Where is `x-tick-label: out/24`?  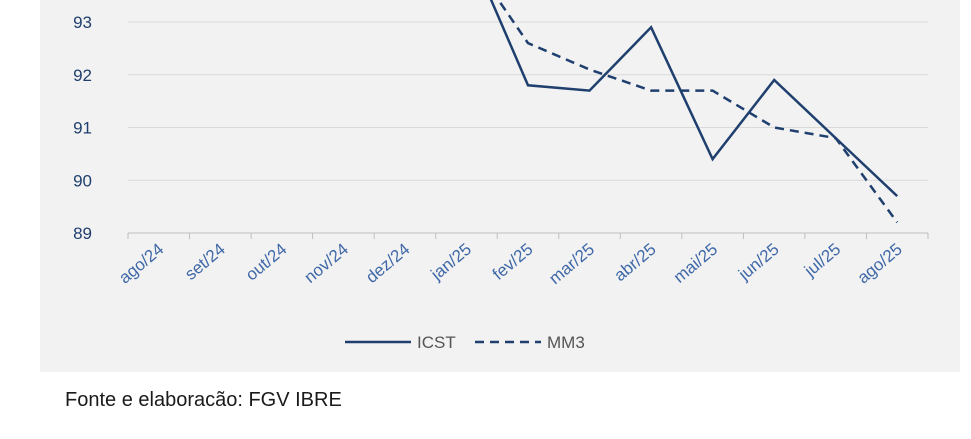
x-tick-label: out/24 is located at coordinates (266, 262).